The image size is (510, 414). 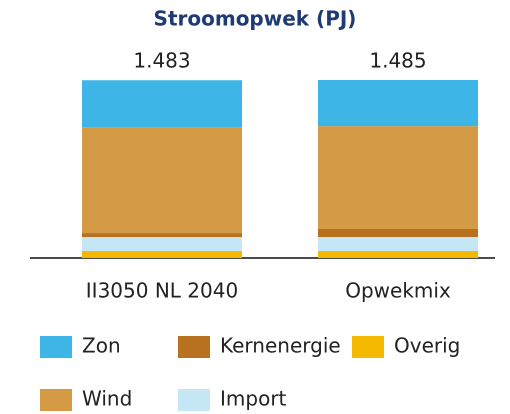 What do you see at coordinates (162, 291) in the screenshot?
I see `x-tick-label: II3050 NL 2040` at bounding box center [162, 291].